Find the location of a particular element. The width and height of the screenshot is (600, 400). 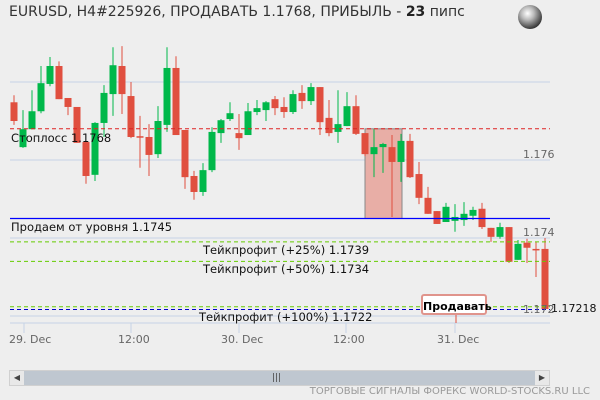

x-tick-12-00-b: 12:00 is located at coordinates (349, 339).